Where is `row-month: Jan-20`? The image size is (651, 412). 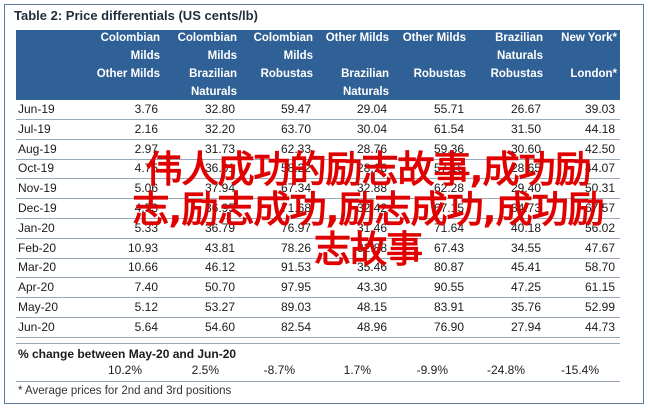
row-month: Jan-20 is located at coordinates (36, 227).